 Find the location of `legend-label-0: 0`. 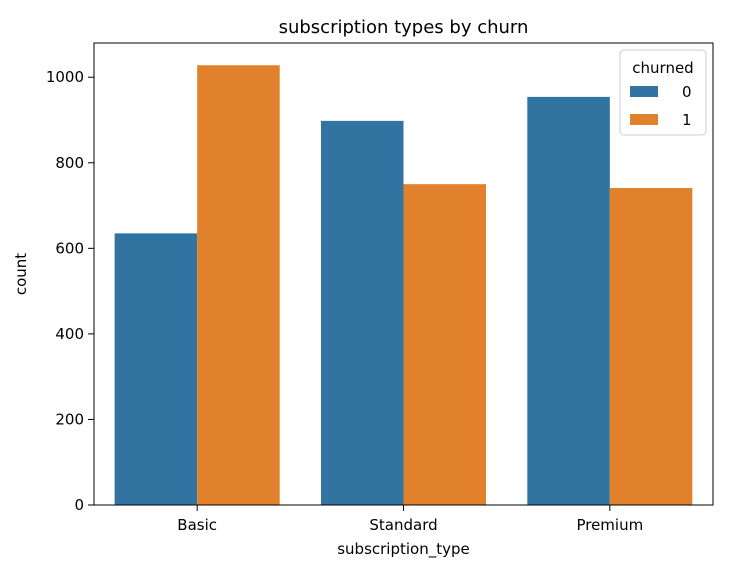

legend-label-0: 0 is located at coordinates (687, 92).